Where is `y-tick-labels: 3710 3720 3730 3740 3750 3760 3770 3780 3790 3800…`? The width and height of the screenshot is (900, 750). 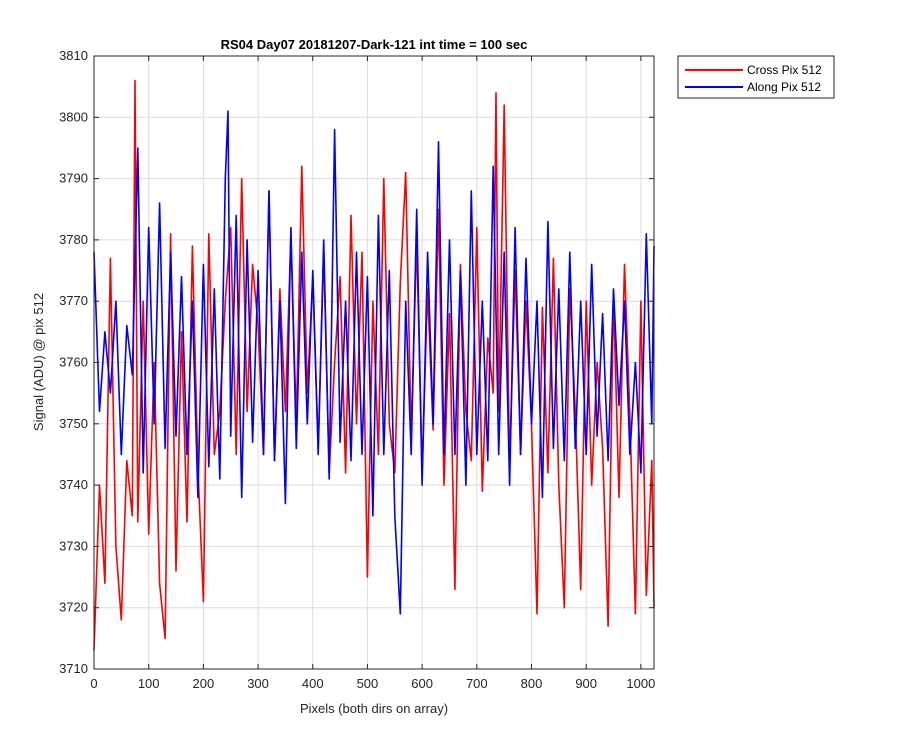 y-tick-labels: 3710 3720 3730 3740 3750 3760 3770 3780 3790 3800… is located at coordinates (73, 362).